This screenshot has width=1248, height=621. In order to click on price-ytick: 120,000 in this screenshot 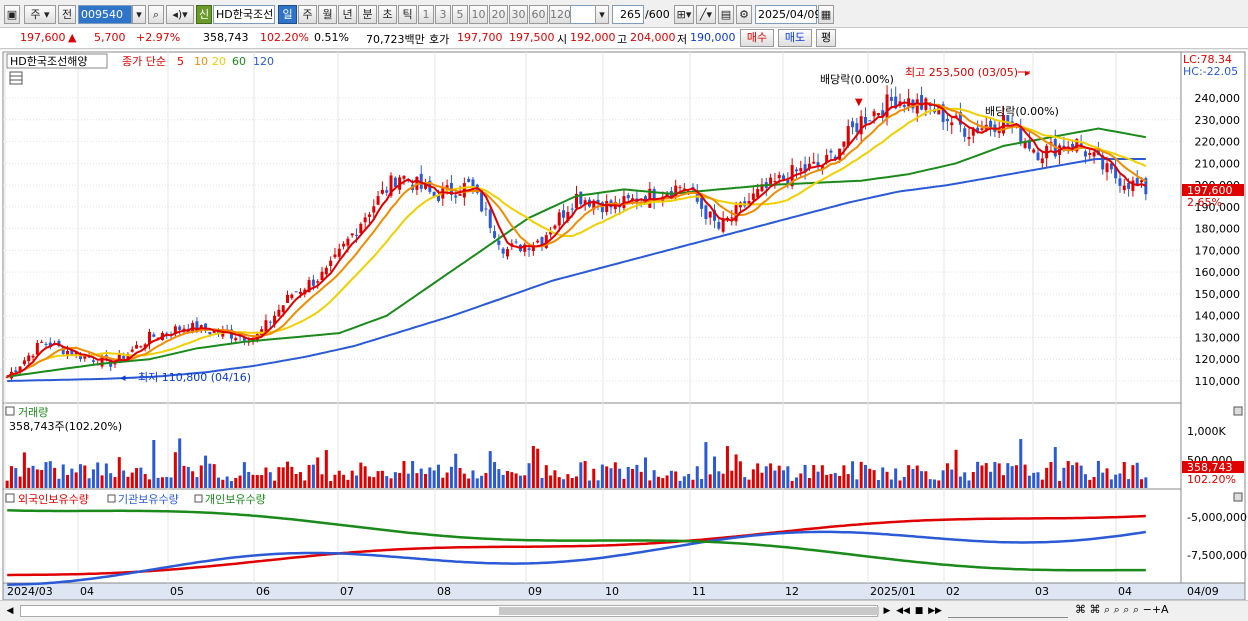, I will do `click(1218, 359)`.